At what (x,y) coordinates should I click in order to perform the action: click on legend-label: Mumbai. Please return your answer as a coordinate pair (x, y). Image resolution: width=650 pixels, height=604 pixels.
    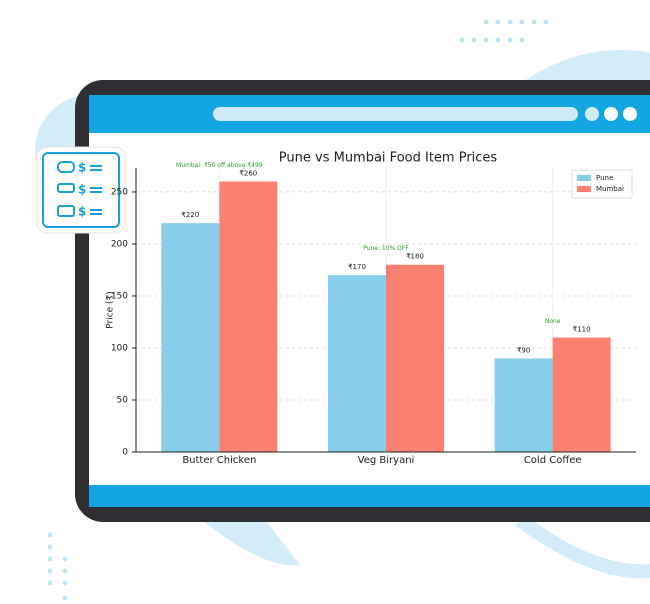
    Looking at the image, I should click on (610, 189).